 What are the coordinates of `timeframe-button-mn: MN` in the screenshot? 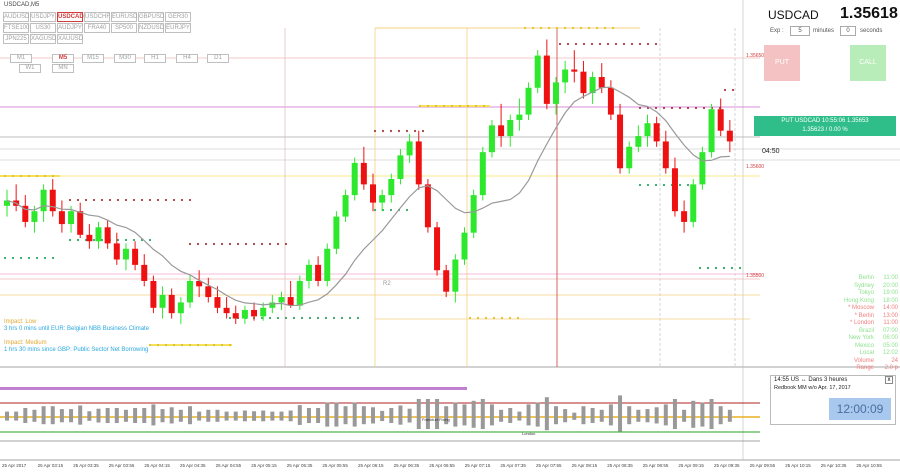 It's located at (63, 68).